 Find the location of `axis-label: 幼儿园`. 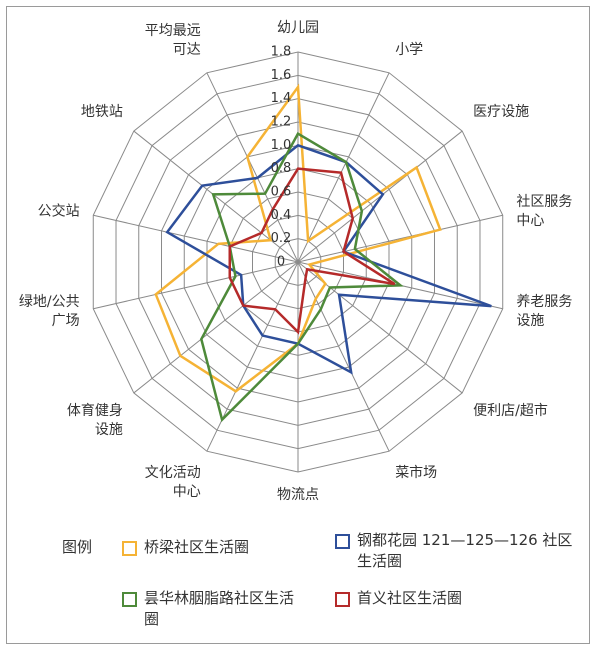

axis-label: 幼儿园 is located at coordinates (298, 28).